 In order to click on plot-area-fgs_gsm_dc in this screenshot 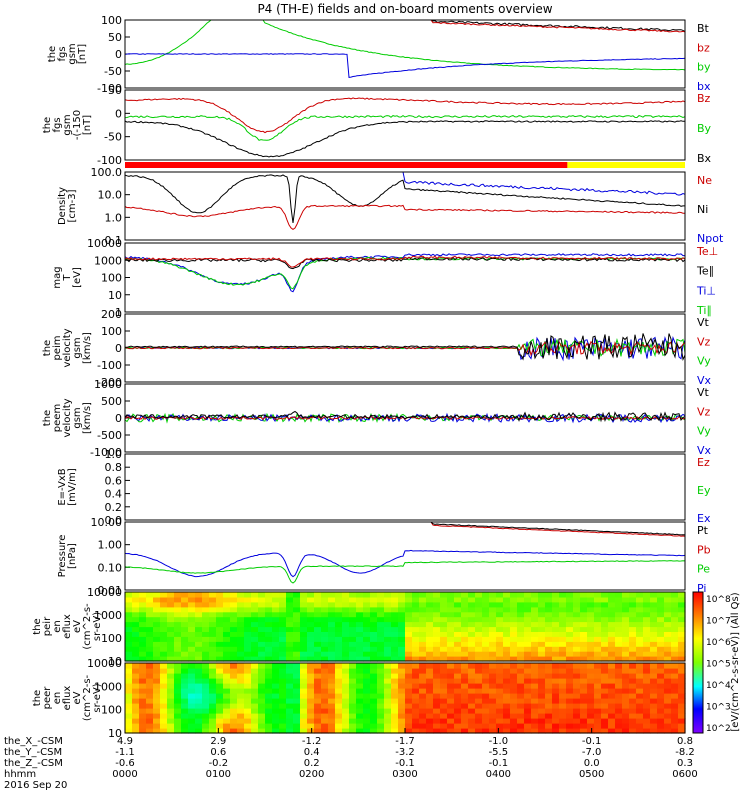, I will do `click(405, 127)`.